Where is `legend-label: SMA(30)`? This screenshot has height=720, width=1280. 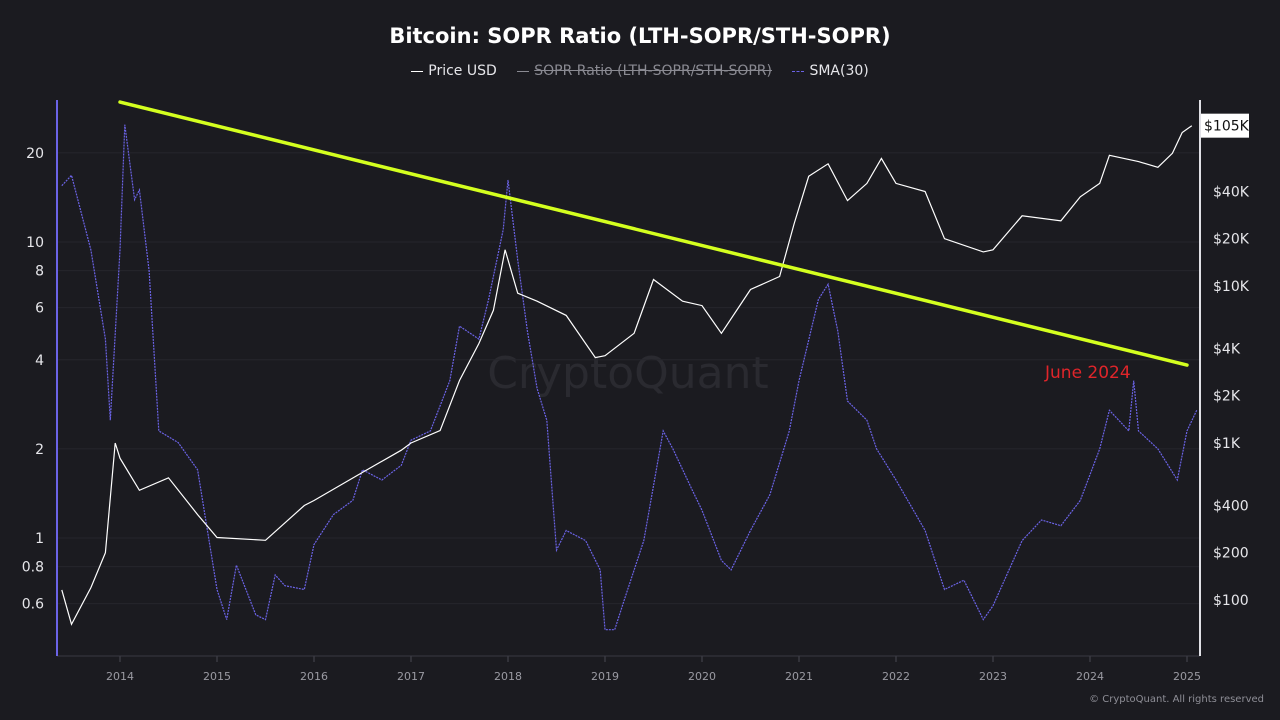
legend-label: SMA(30) is located at coordinates (839, 71).